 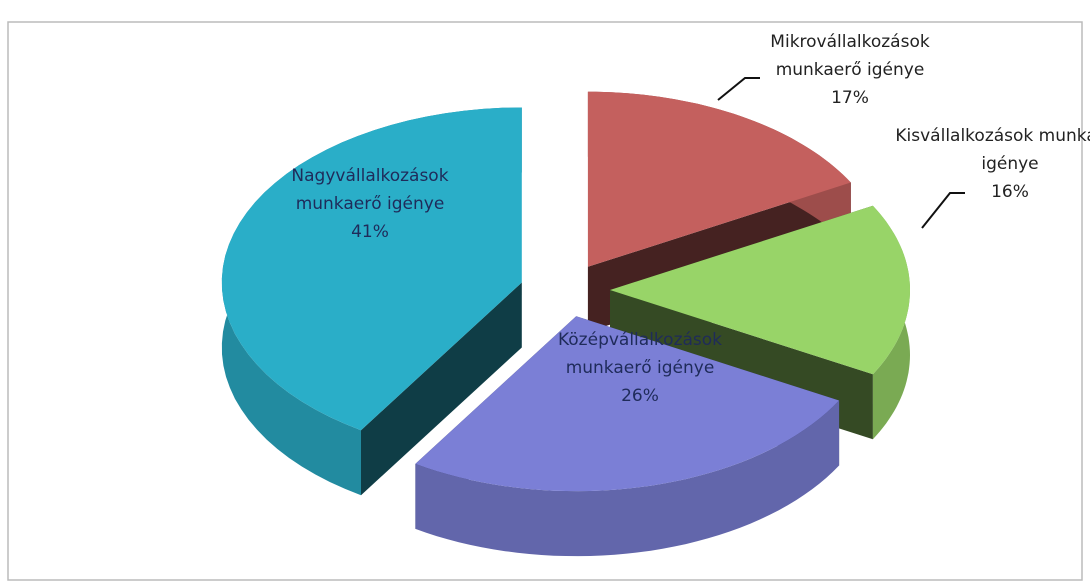 What do you see at coordinates (992, 150) in the screenshot?
I see `category-label: Kisvállalkozások munkaerő igénye` at bounding box center [992, 150].